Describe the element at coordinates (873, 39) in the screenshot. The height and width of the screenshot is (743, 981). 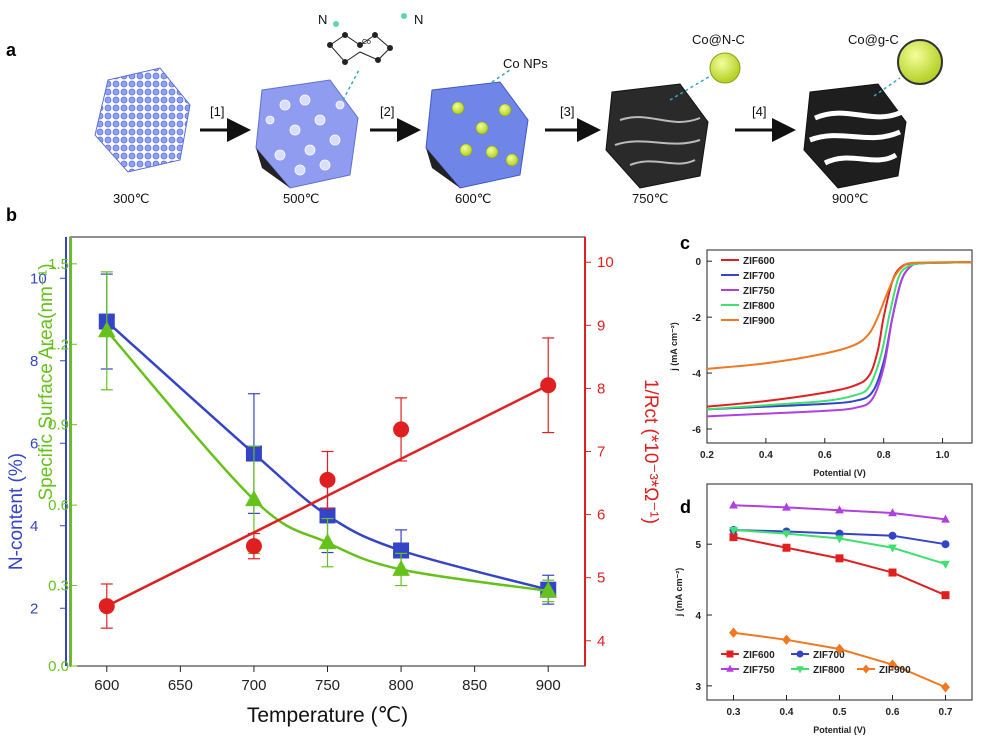
I see `annotation-co-gc: Co@g-C` at that location.